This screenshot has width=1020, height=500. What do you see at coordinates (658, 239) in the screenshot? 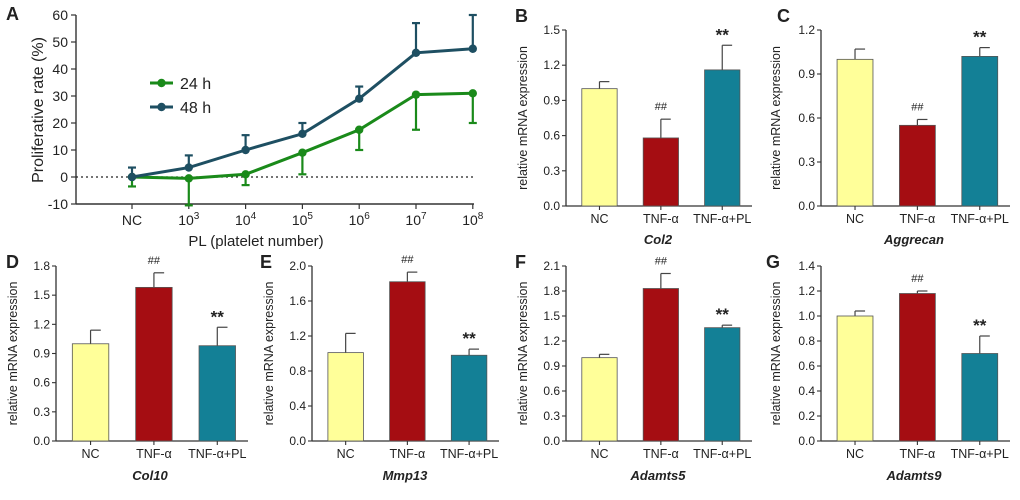
I see `gene-title: Col2` at bounding box center [658, 239].